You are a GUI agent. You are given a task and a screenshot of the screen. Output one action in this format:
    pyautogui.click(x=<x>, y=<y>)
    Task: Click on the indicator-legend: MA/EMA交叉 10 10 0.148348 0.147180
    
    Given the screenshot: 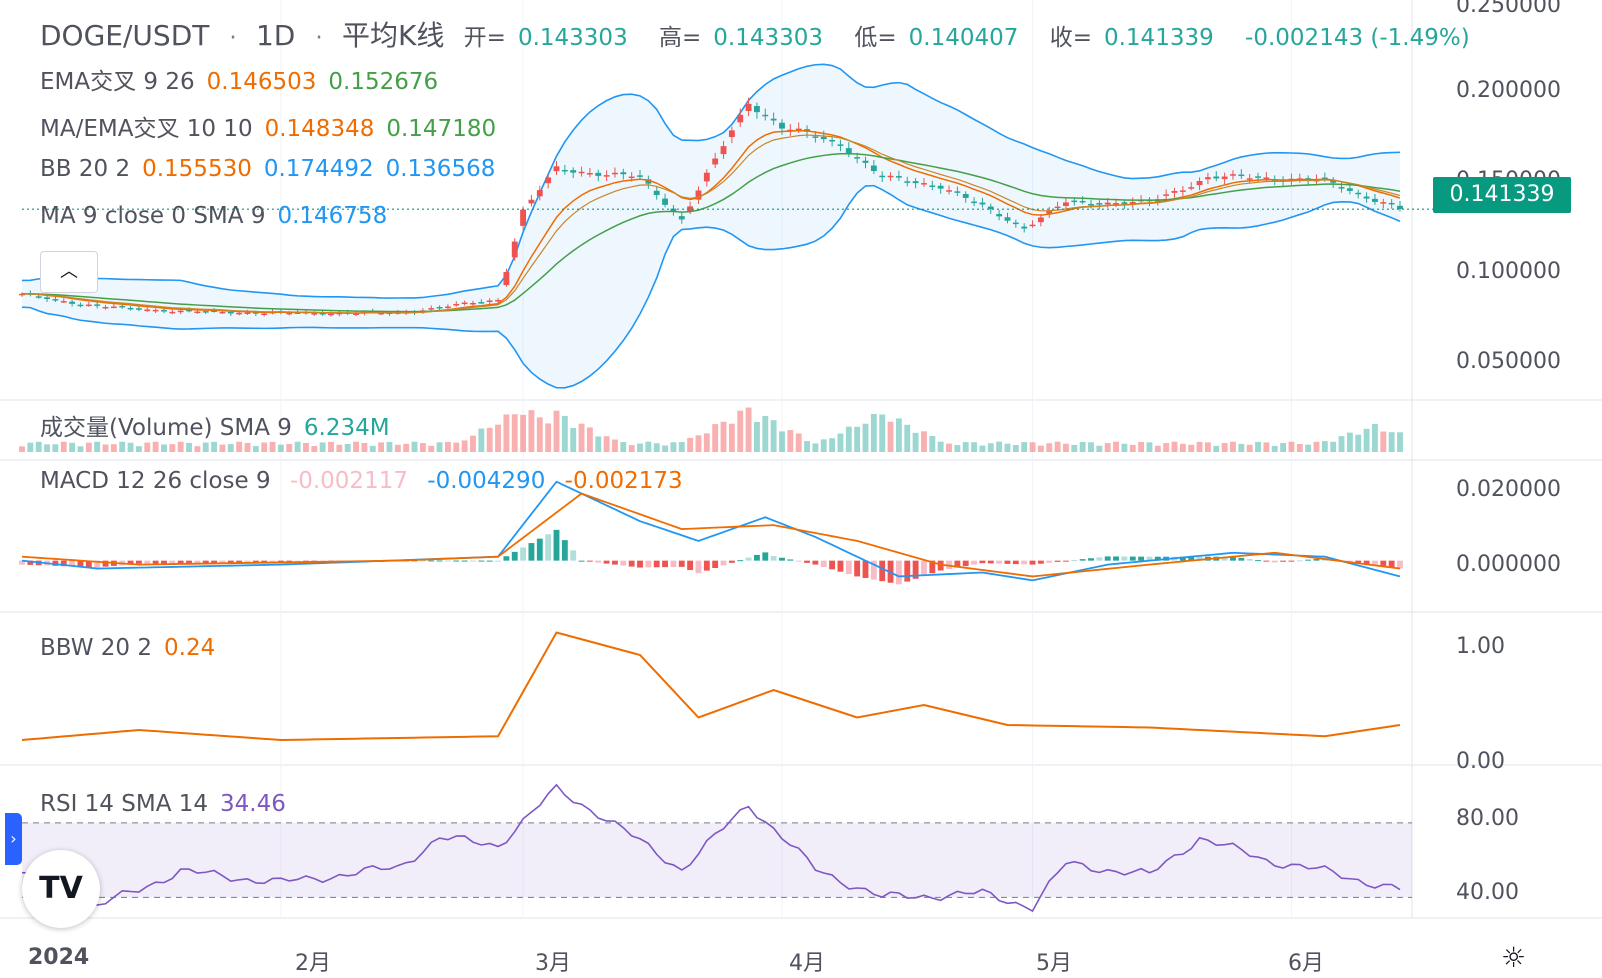 What is the action you would take?
    pyautogui.click(x=274, y=126)
    